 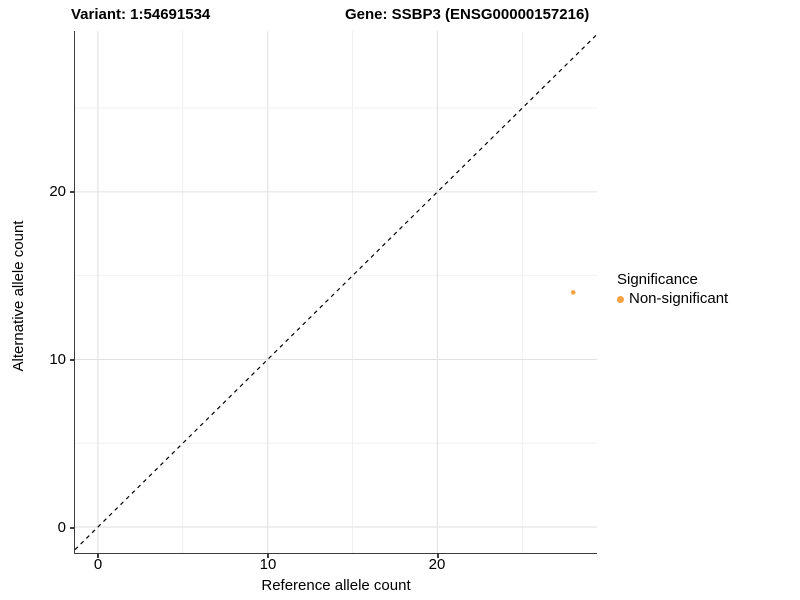 I want to click on x-tick-label: 10, so click(x=268, y=564).